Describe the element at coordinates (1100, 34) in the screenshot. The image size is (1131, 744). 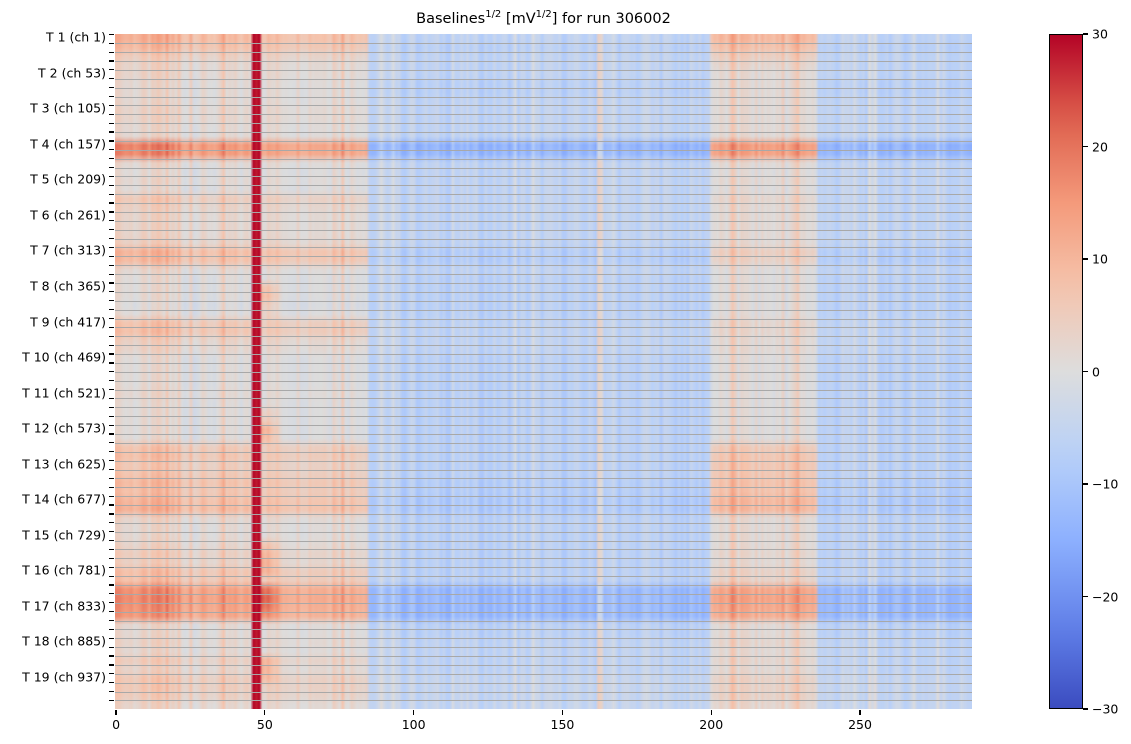
I see `colorbar-tick-label: 30` at that location.